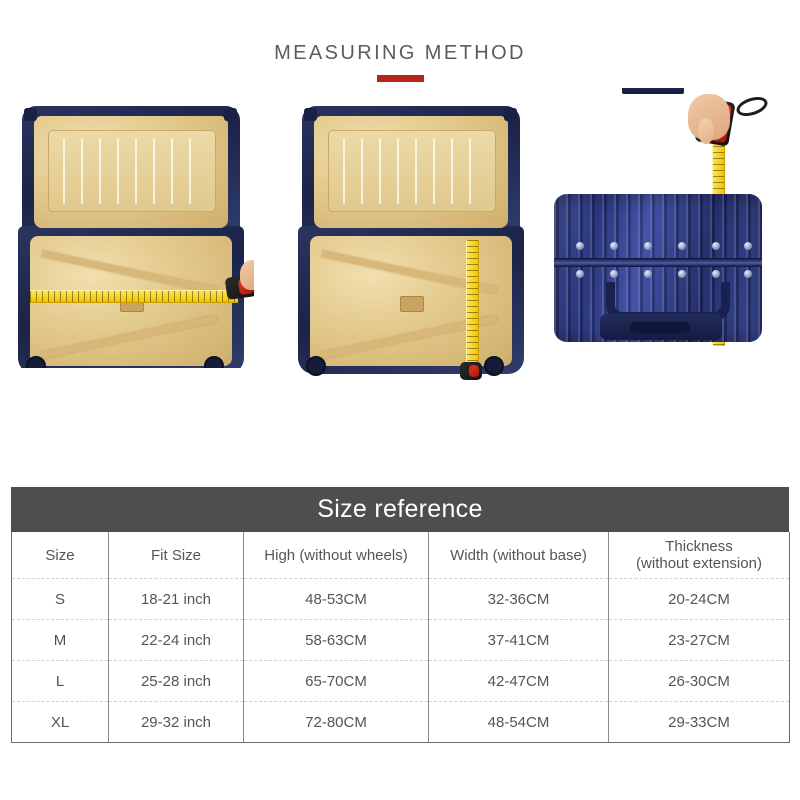 The height and width of the screenshot is (800, 800). I want to click on cell-fit-size: 29-32 inch, so click(176, 722).